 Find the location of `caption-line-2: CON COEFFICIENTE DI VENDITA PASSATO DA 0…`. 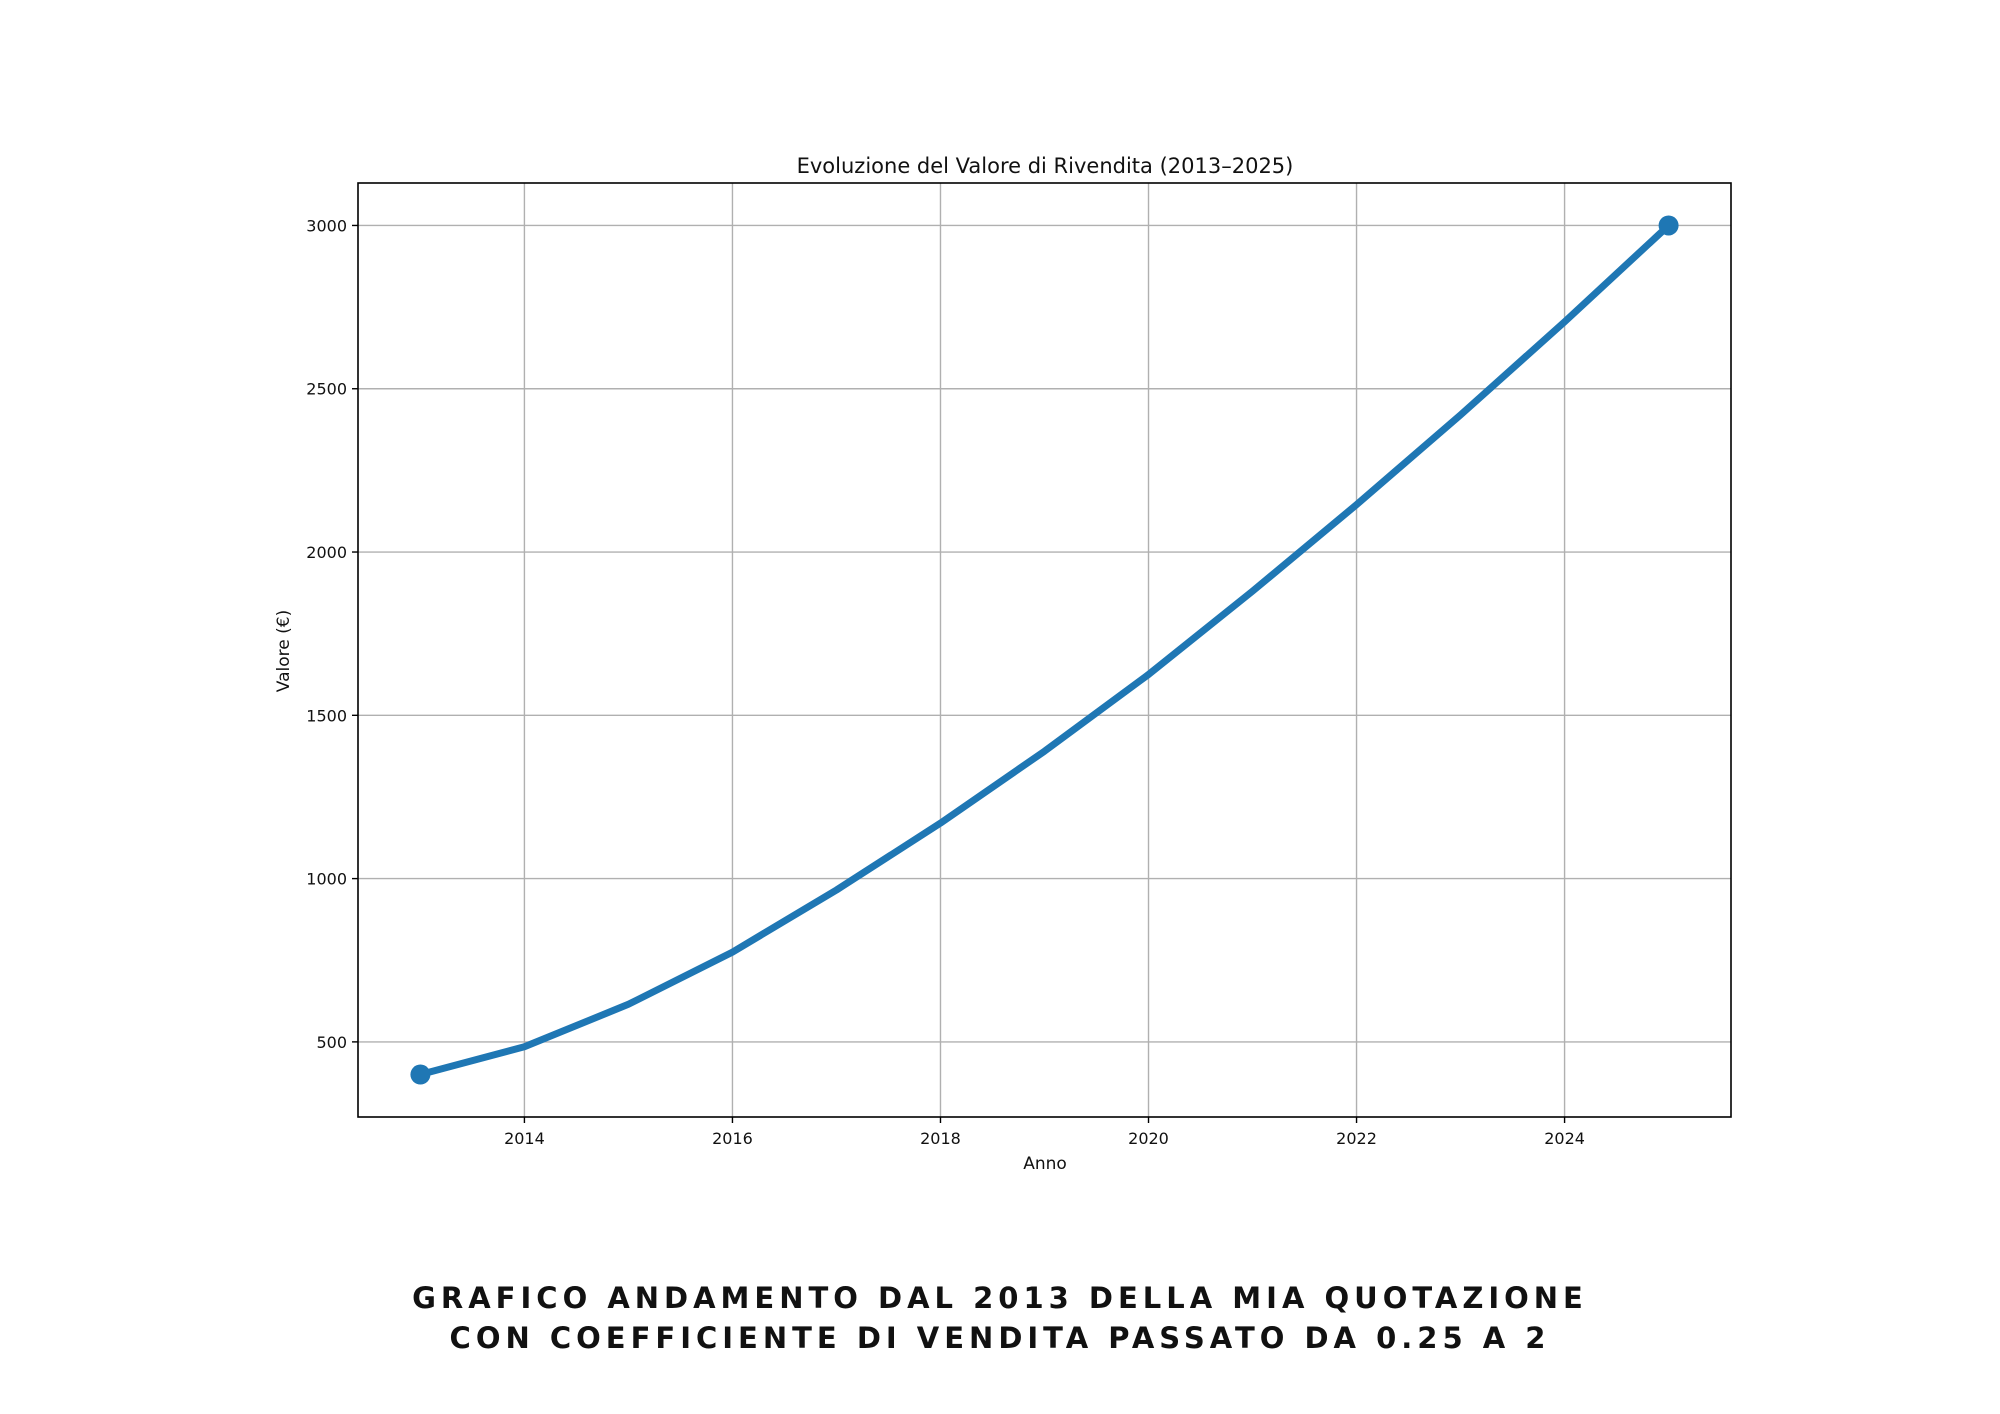

caption-line-2: CON COEFFICIENTE DI VENDITA PASSATO DA 0… is located at coordinates (1000, 1338).